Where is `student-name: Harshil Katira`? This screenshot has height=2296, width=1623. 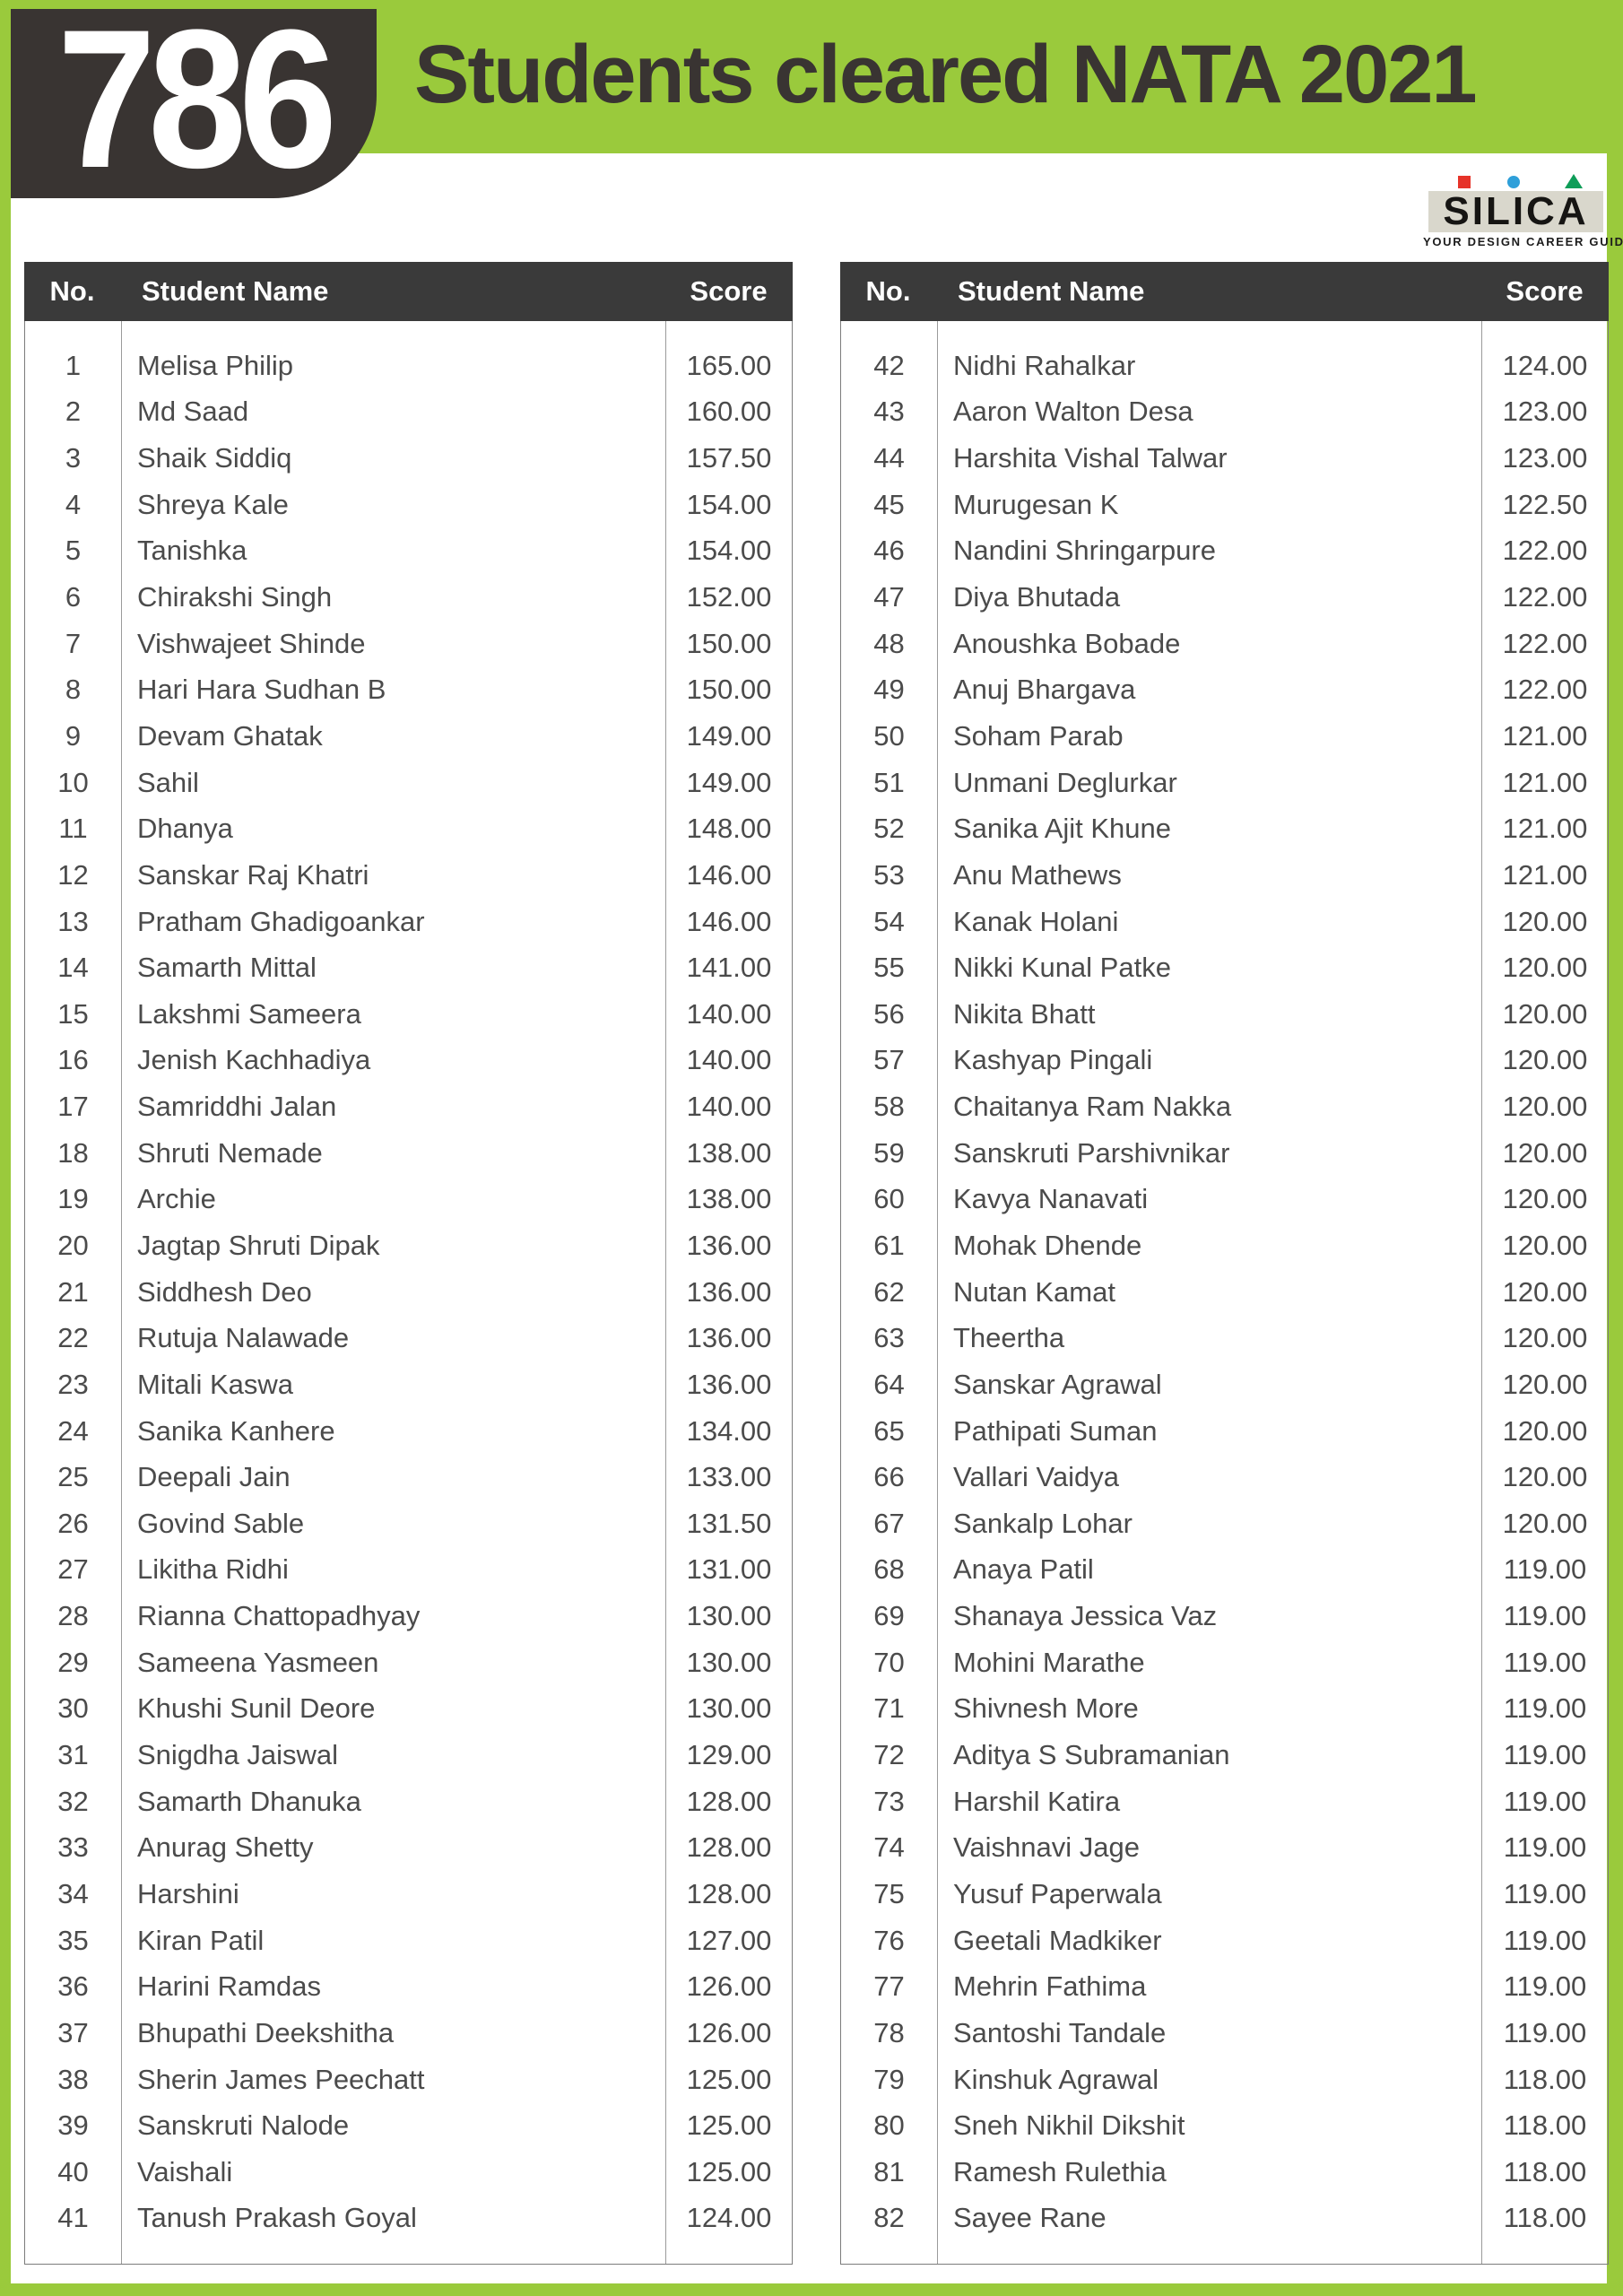
student-name: Harshil Katira is located at coordinates (1037, 1801).